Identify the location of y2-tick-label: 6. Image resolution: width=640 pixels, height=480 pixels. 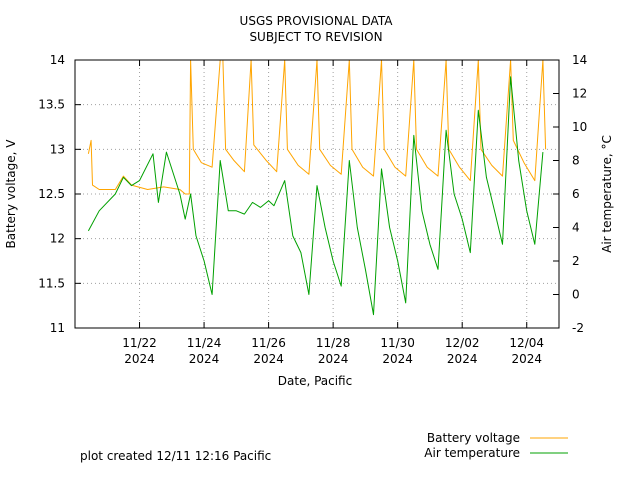
(576, 194).